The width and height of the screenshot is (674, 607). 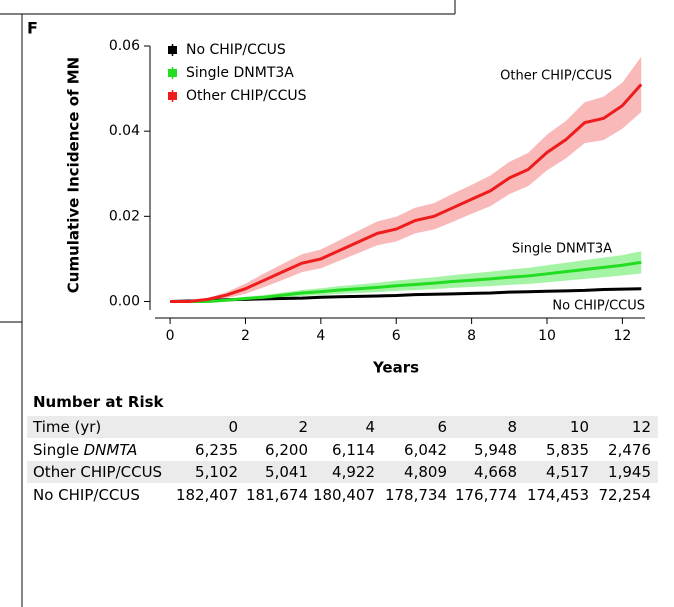 What do you see at coordinates (557, 494) in the screenshot?
I see `table-cell: 174,453` at bounding box center [557, 494].